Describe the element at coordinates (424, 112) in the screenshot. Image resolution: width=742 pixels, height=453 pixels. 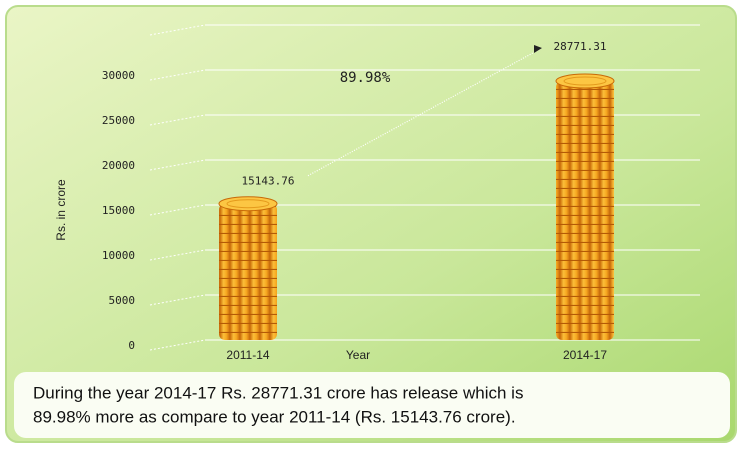
I see `growth-line` at that location.